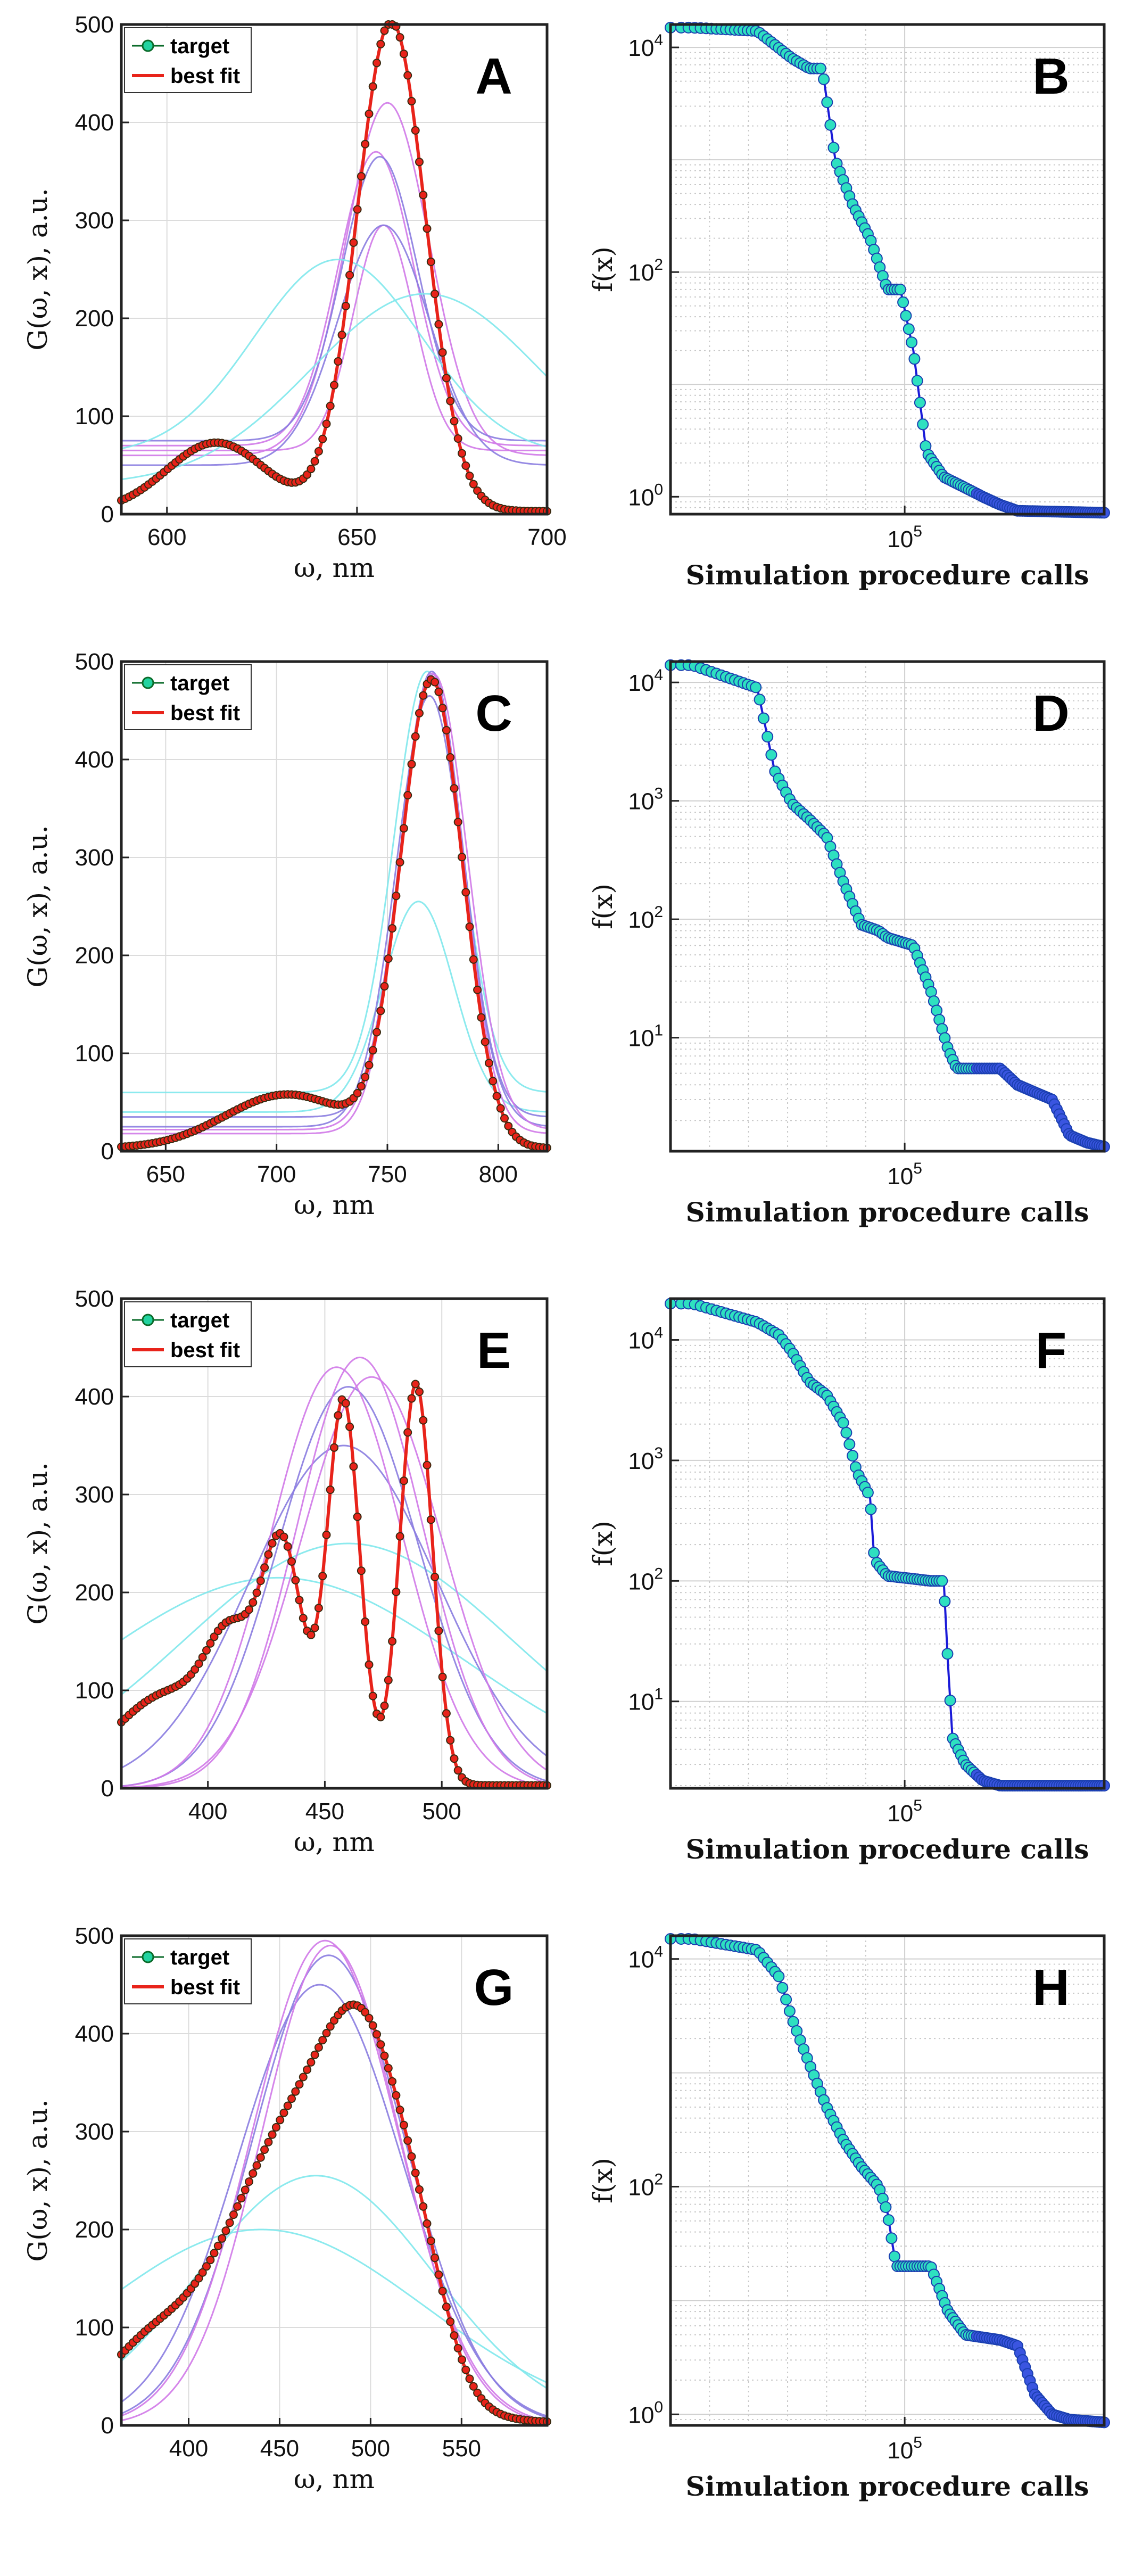 The height and width of the screenshot is (2576, 1134). Describe the element at coordinates (905, 1812) in the screenshot. I see `x-tick-label: 105` at that location.